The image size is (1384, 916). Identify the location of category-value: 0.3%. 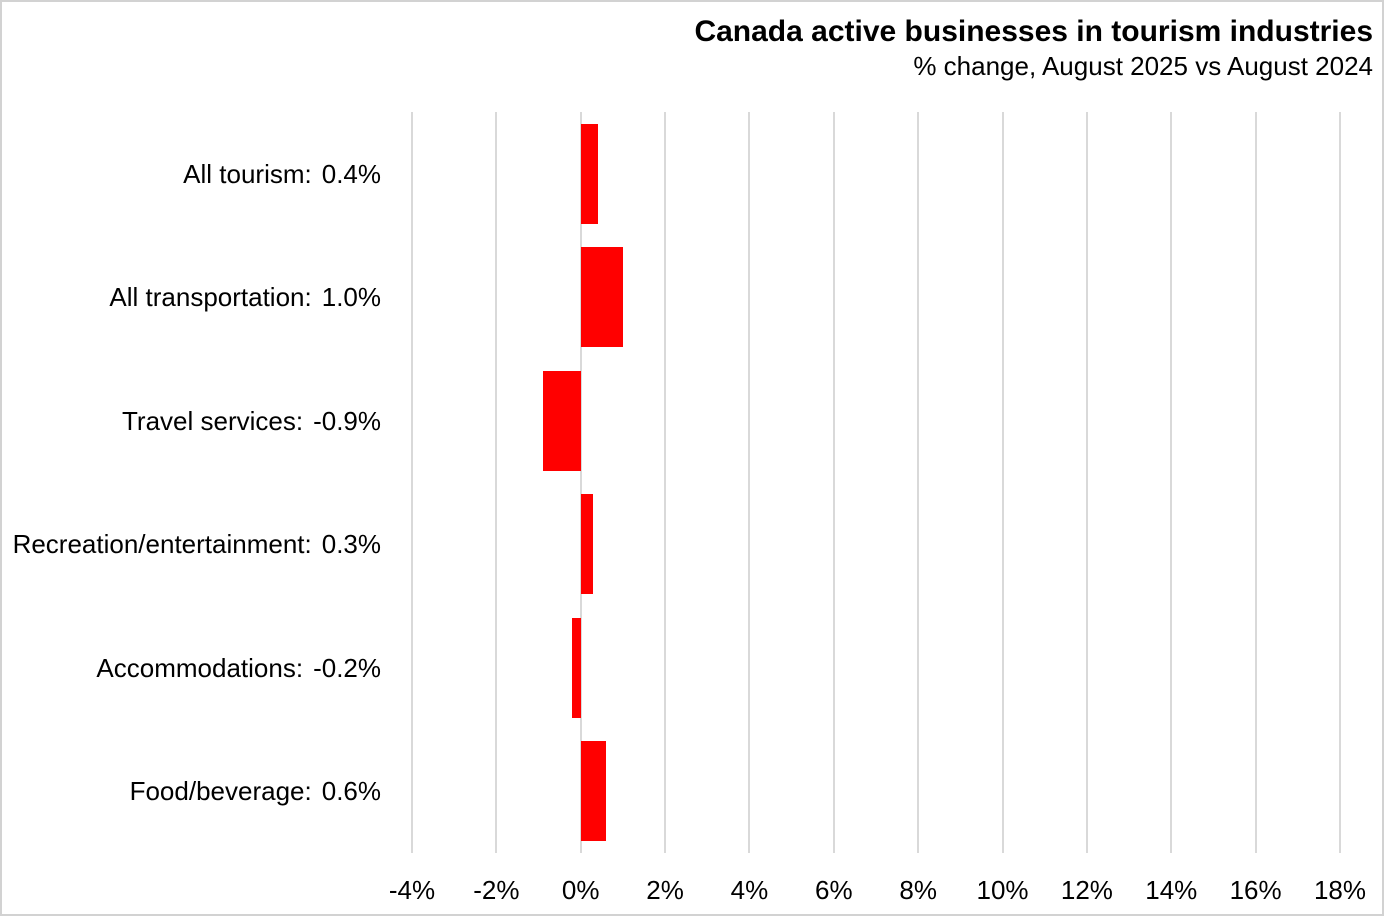
(351, 544).